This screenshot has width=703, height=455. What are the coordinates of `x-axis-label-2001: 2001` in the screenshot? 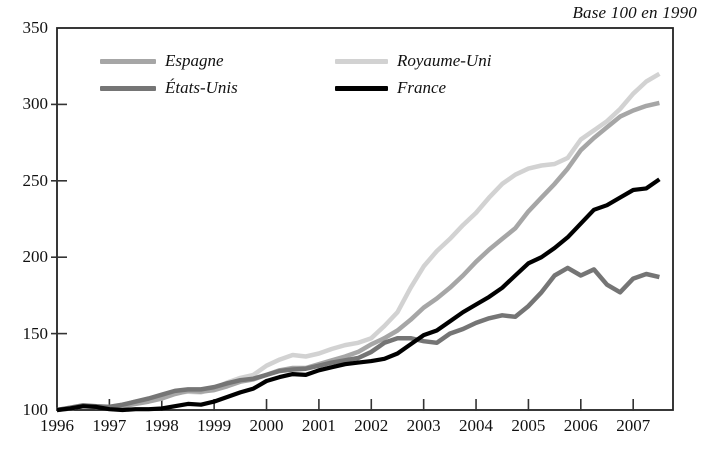 It's located at (318, 425).